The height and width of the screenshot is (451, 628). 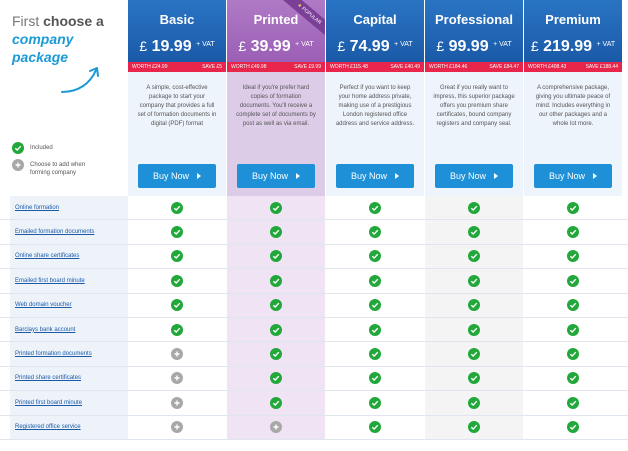 I want to click on intro-heading: First choose a company package, so click(x=69, y=39).